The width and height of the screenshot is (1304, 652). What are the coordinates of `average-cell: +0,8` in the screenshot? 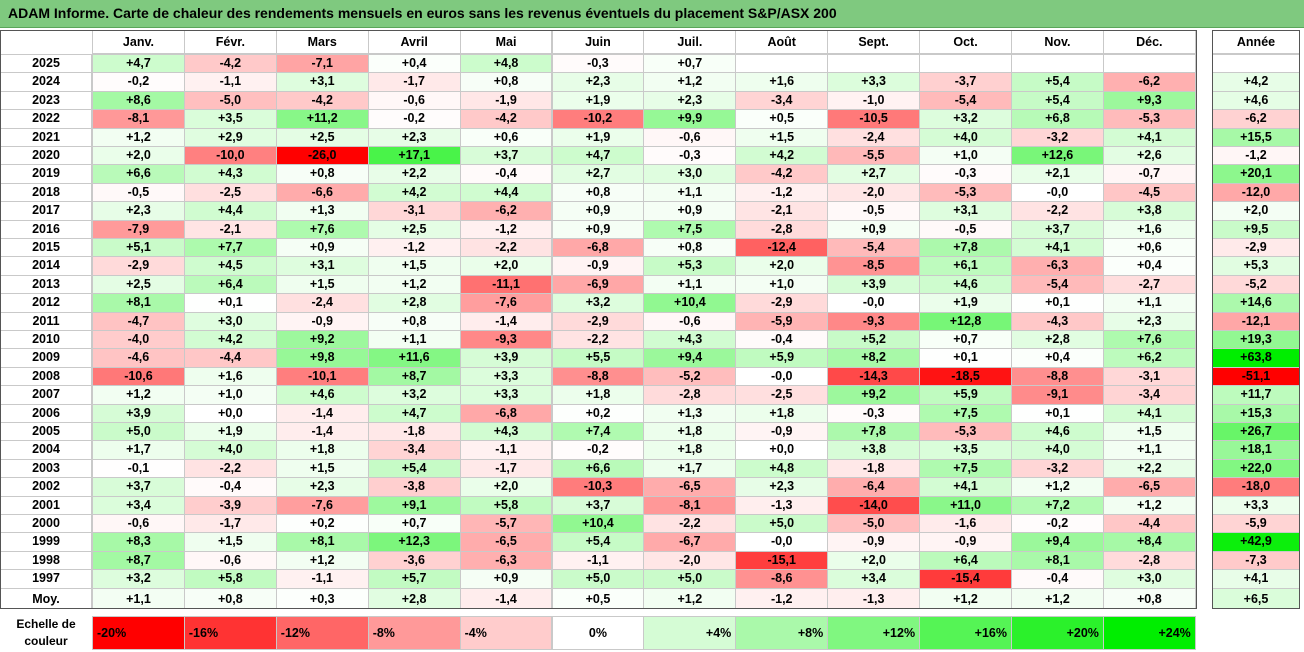 It's located at (230, 598).